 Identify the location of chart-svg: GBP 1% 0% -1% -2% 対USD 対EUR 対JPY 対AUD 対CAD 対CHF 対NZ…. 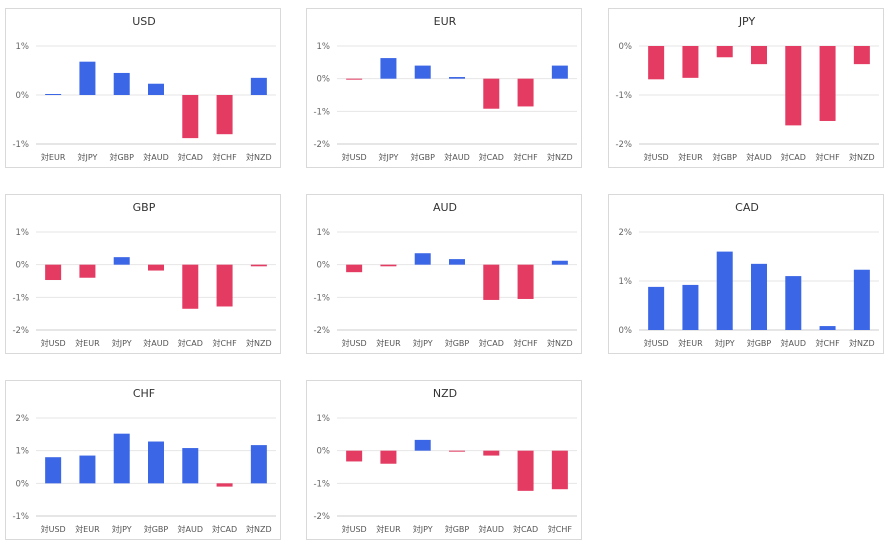
(144, 274).